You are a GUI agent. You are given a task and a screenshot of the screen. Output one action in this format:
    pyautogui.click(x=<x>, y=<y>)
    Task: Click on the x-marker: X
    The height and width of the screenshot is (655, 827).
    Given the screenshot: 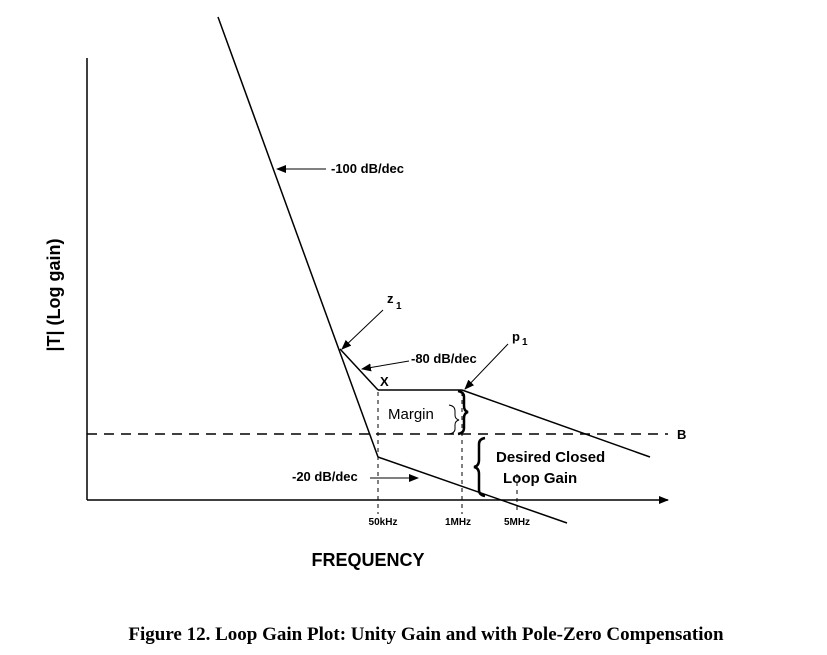 What is the action you would take?
    pyautogui.click(x=384, y=381)
    